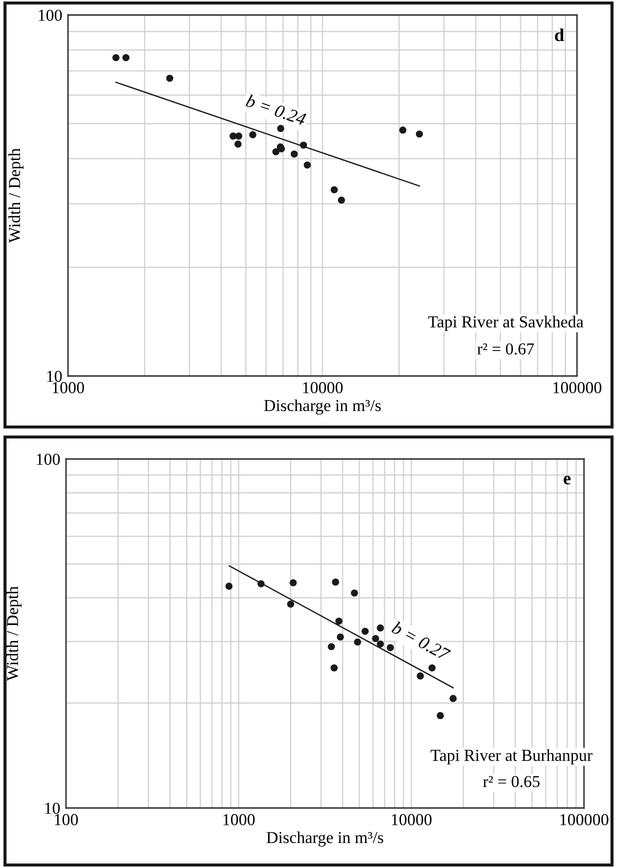 The height and width of the screenshot is (868, 617). I want to click on x-tick-label: 100, so click(66, 820).